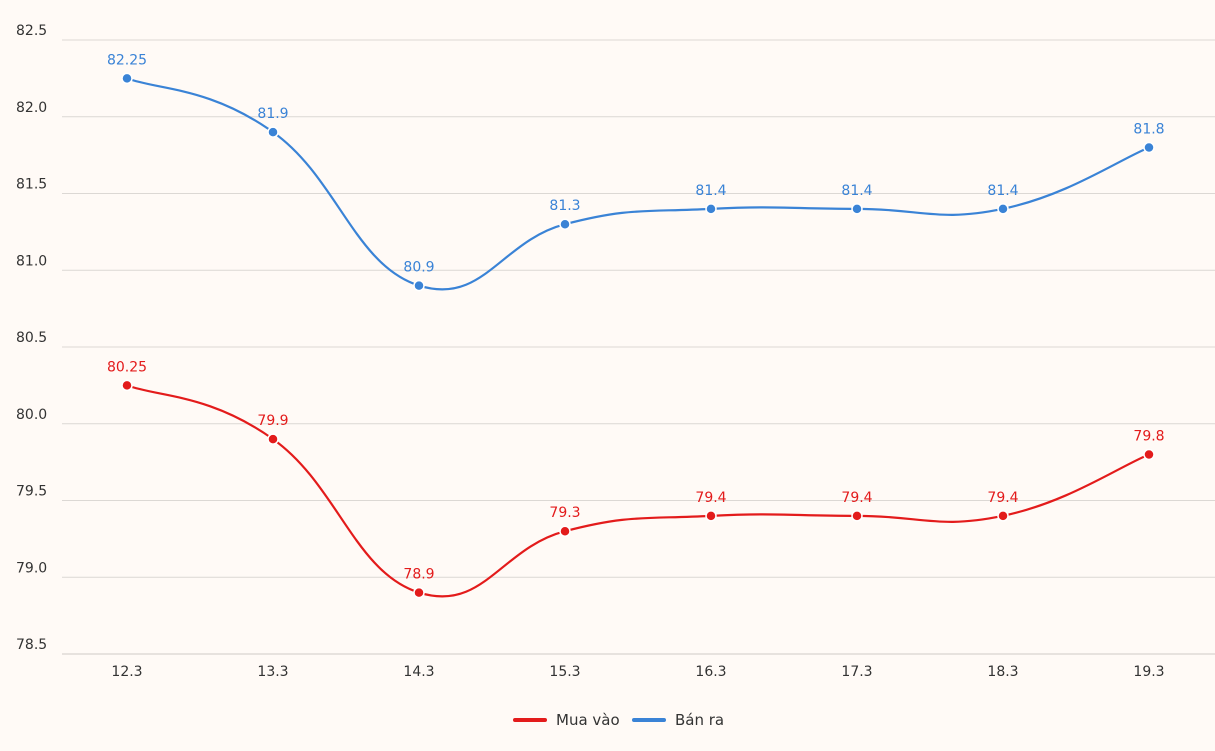  Describe the element at coordinates (1148, 436) in the screenshot. I see `data-label: 79.8` at that location.